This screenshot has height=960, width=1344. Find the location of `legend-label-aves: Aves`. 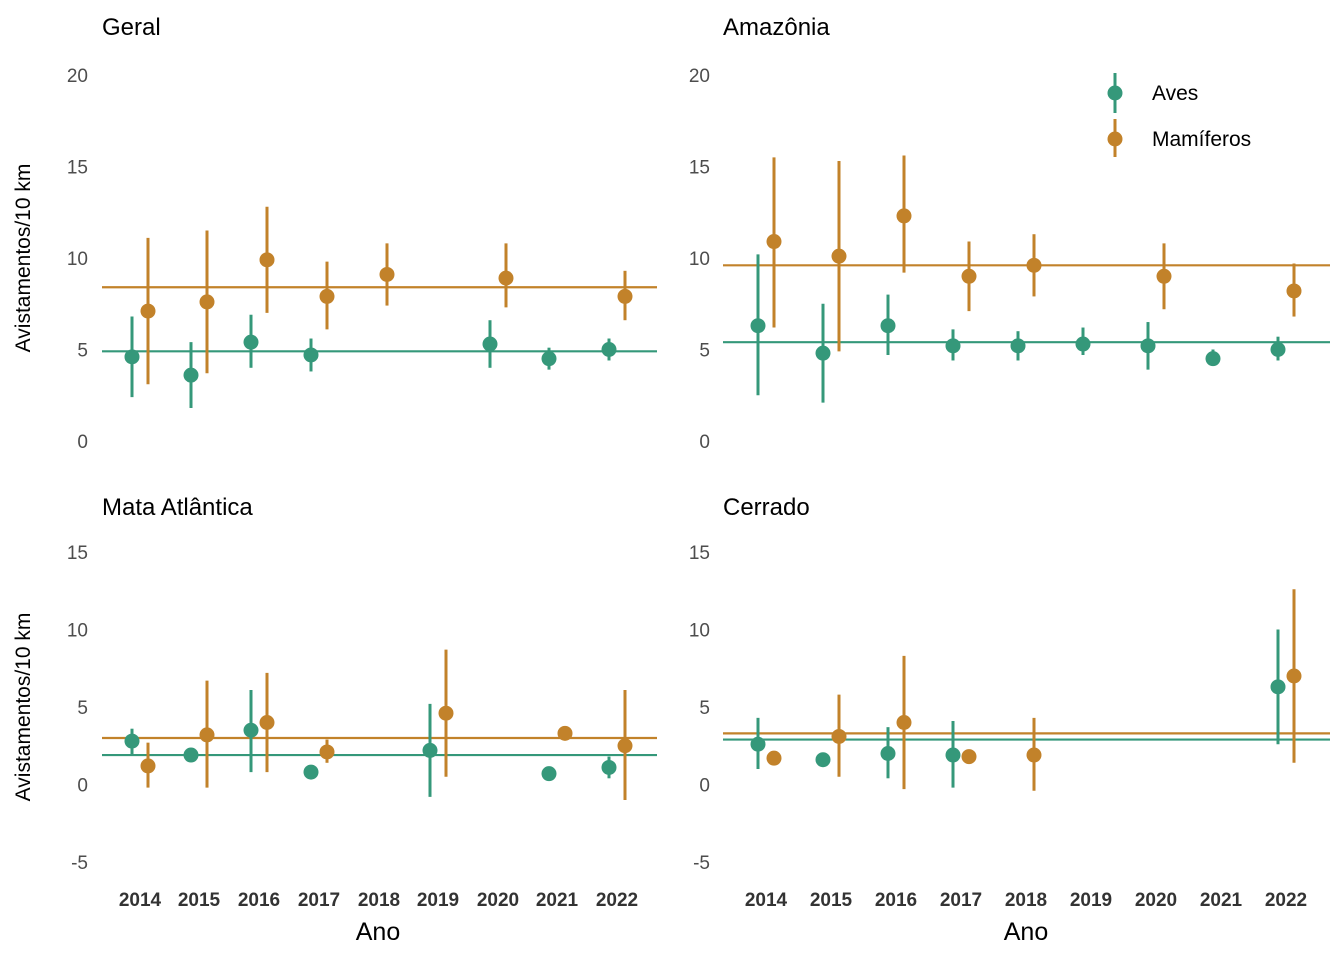

legend-label-aves: Aves is located at coordinates (1175, 93).